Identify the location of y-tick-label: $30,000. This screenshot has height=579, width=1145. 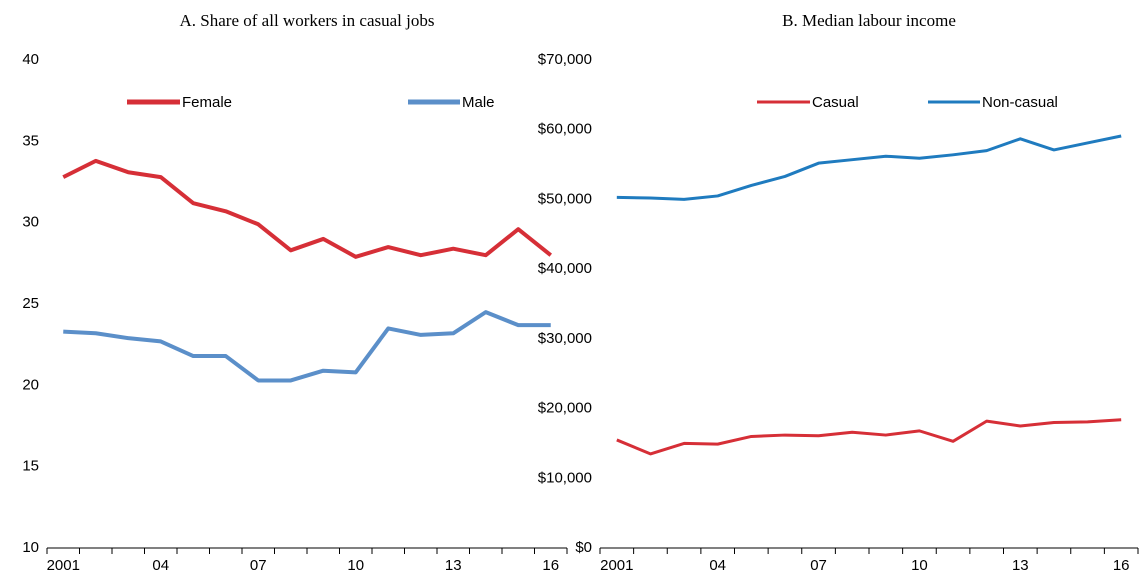
(565, 338).